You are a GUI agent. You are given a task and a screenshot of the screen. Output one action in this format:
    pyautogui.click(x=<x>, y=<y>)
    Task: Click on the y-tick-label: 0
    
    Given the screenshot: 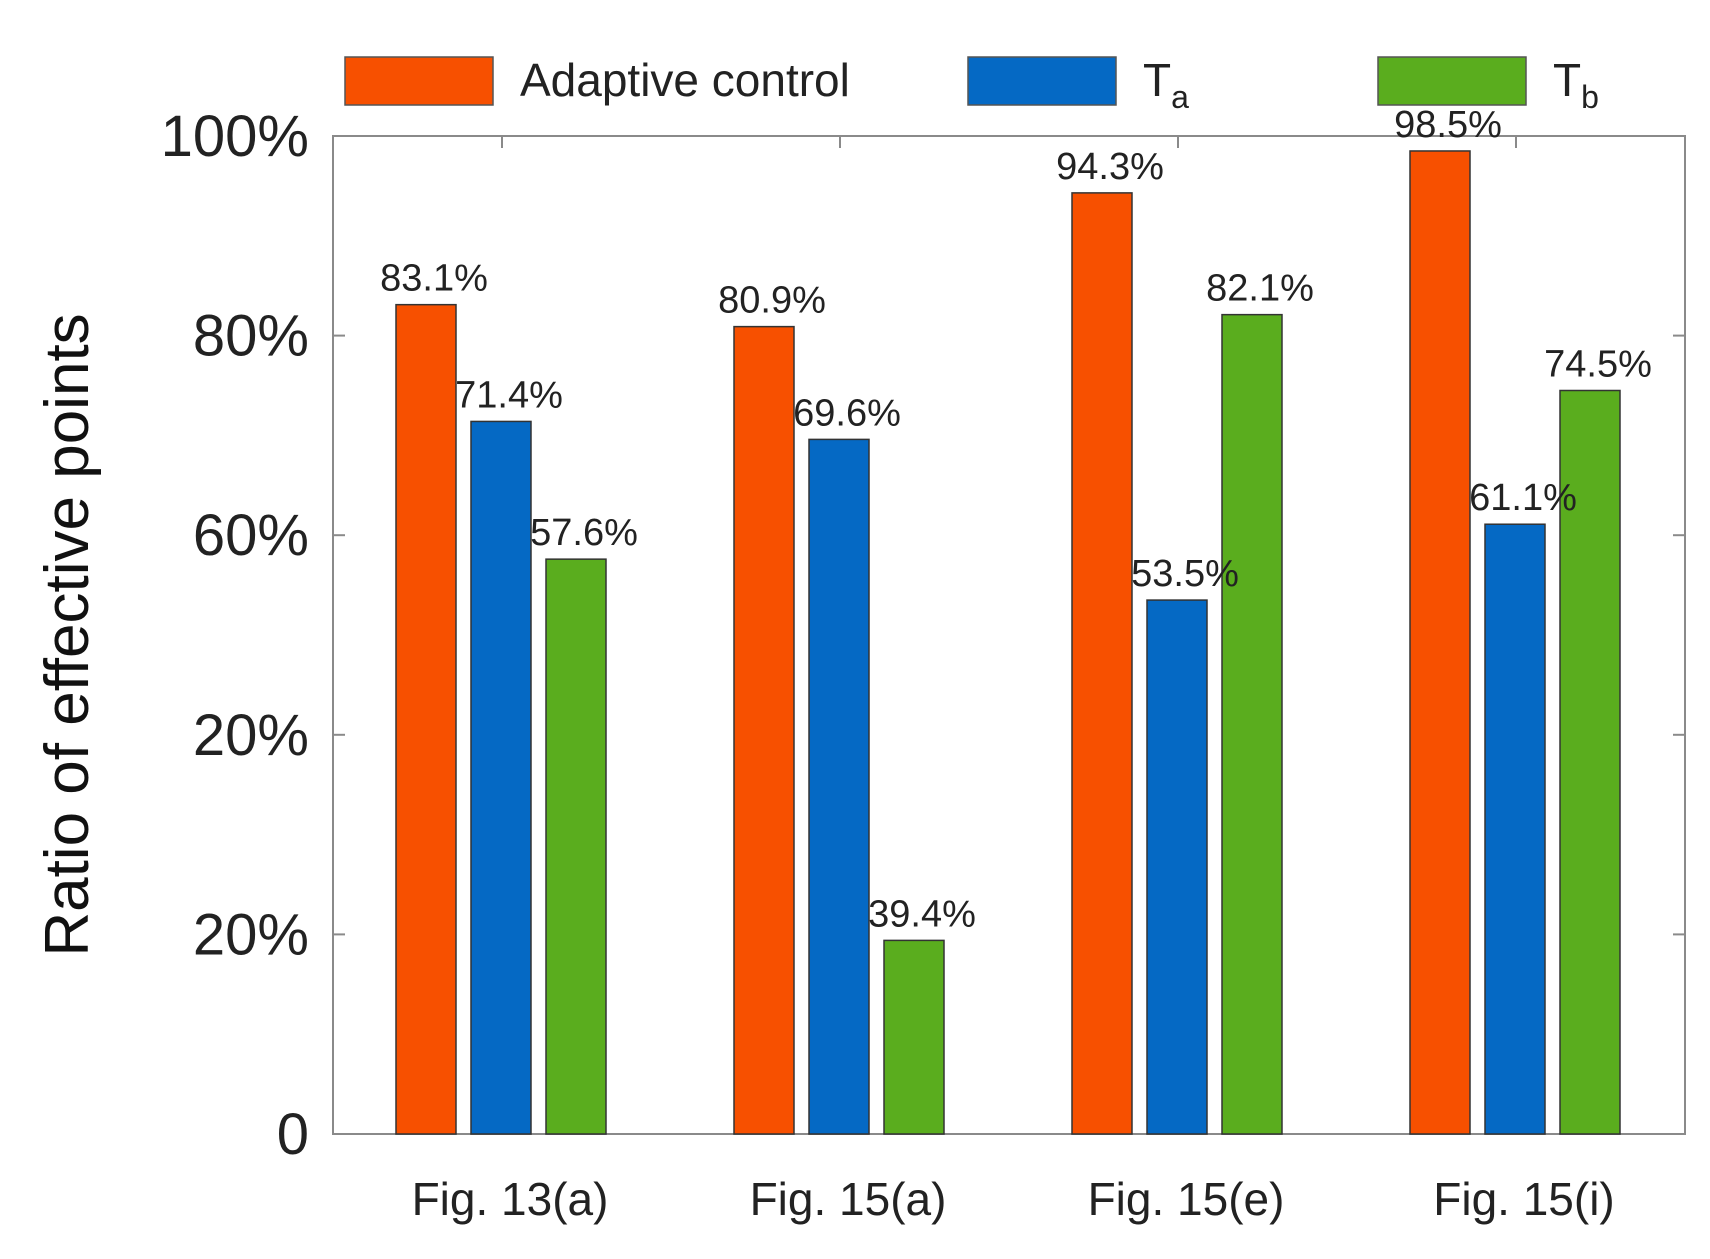 What is the action you would take?
    pyautogui.click(x=293, y=1134)
    